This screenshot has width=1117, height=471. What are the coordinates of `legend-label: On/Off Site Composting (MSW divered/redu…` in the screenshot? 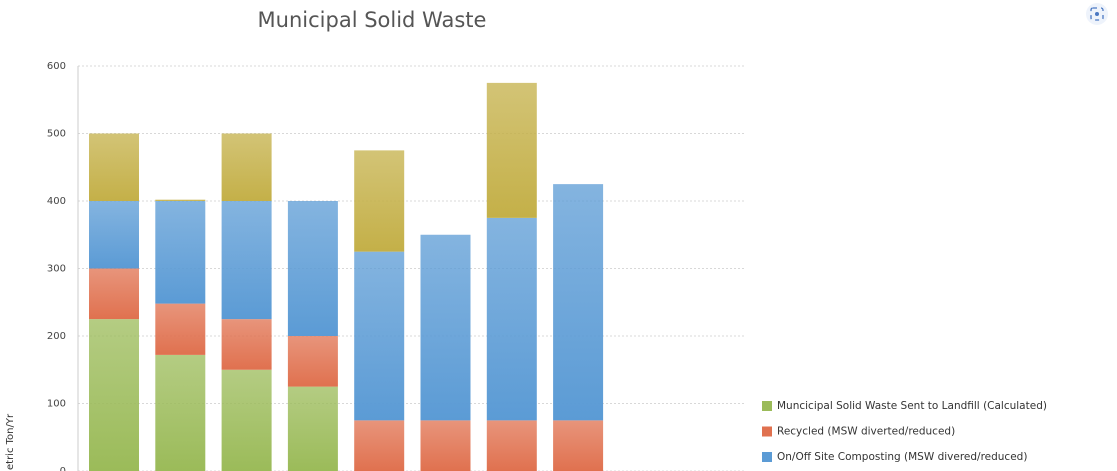 It's located at (902, 457).